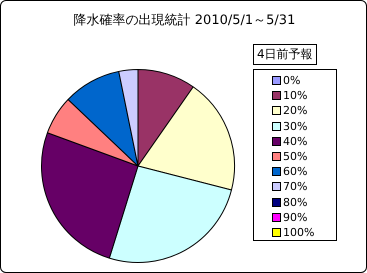 This screenshot has width=367, height=273. What do you see at coordinates (295, 157) in the screenshot?
I see `legend-label: 50%` at bounding box center [295, 157].